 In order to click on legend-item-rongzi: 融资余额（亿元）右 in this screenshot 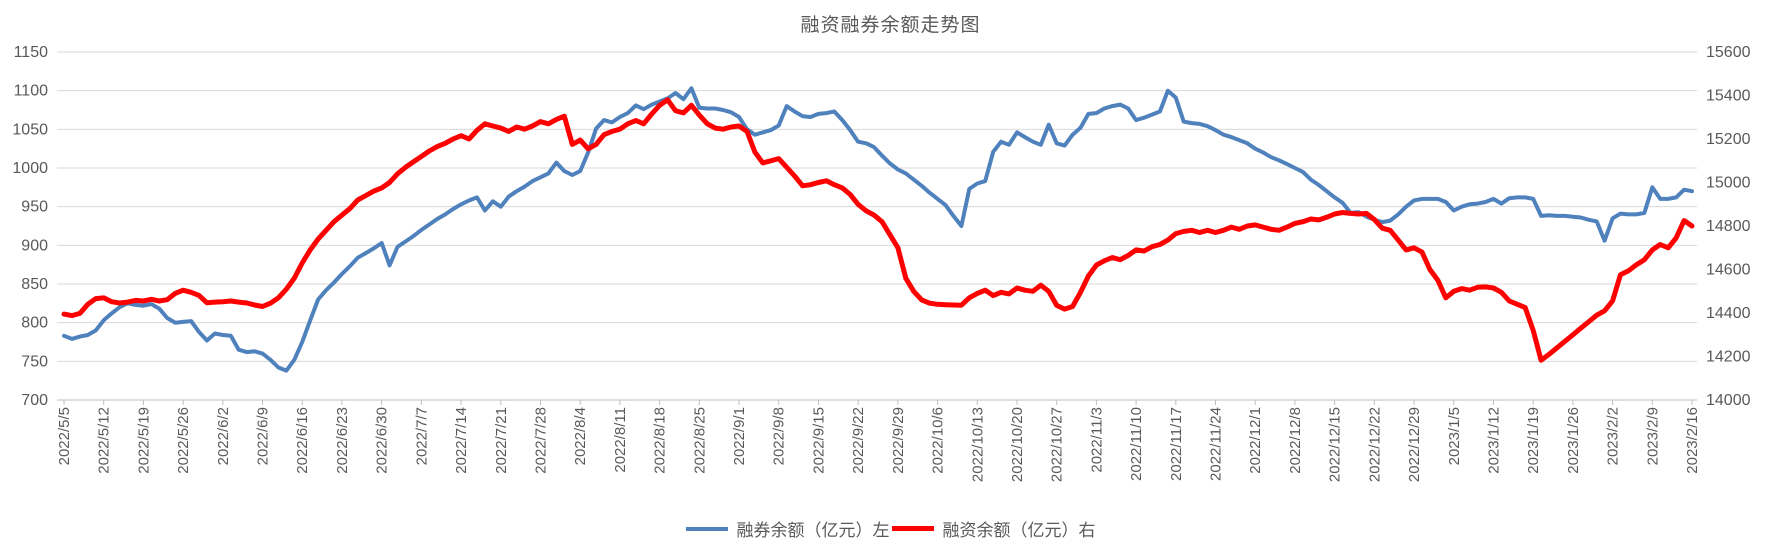, I will do `click(993, 528)`.